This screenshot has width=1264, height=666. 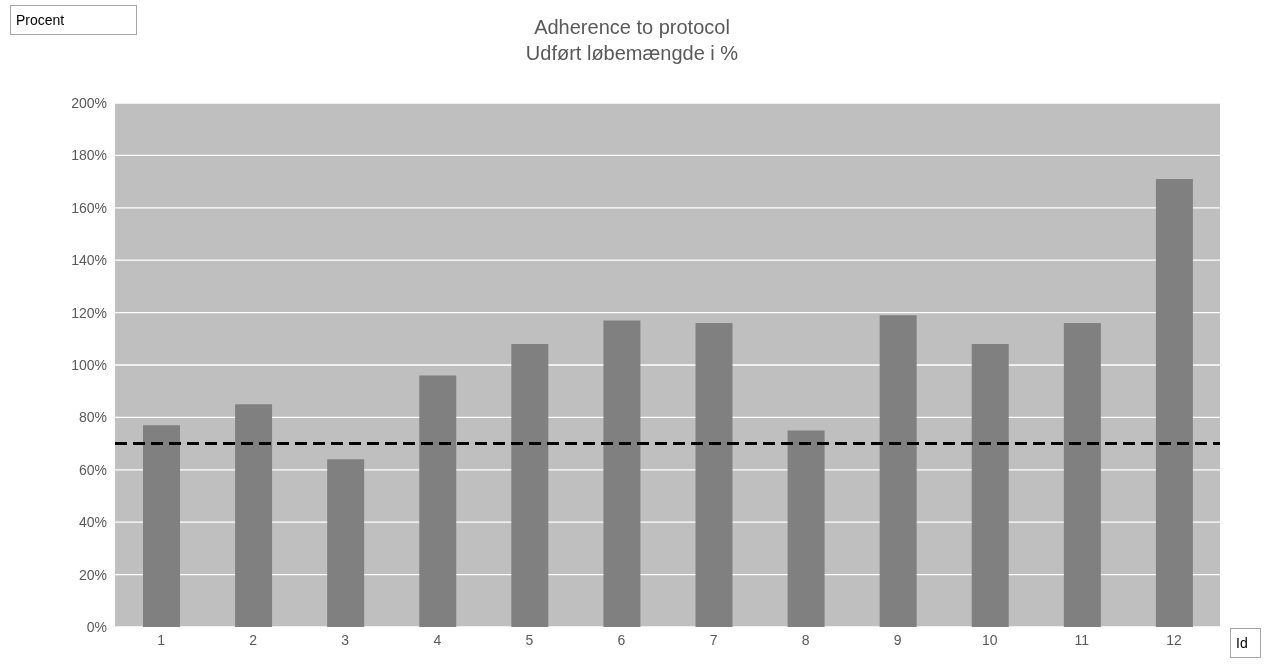 I want to click on x-tick-label: 2, so click(x=253, y=639).